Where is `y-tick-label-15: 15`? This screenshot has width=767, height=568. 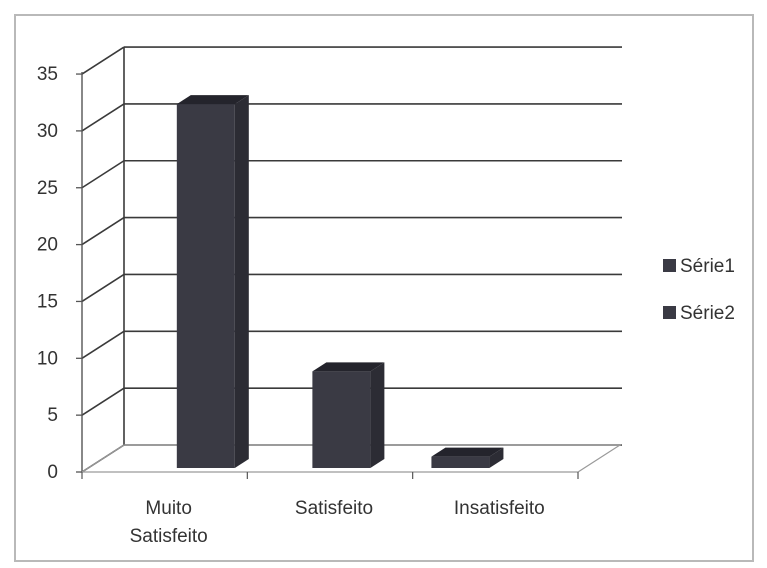
y-tick-label-15: 15 is located at coordinates (47, 301).